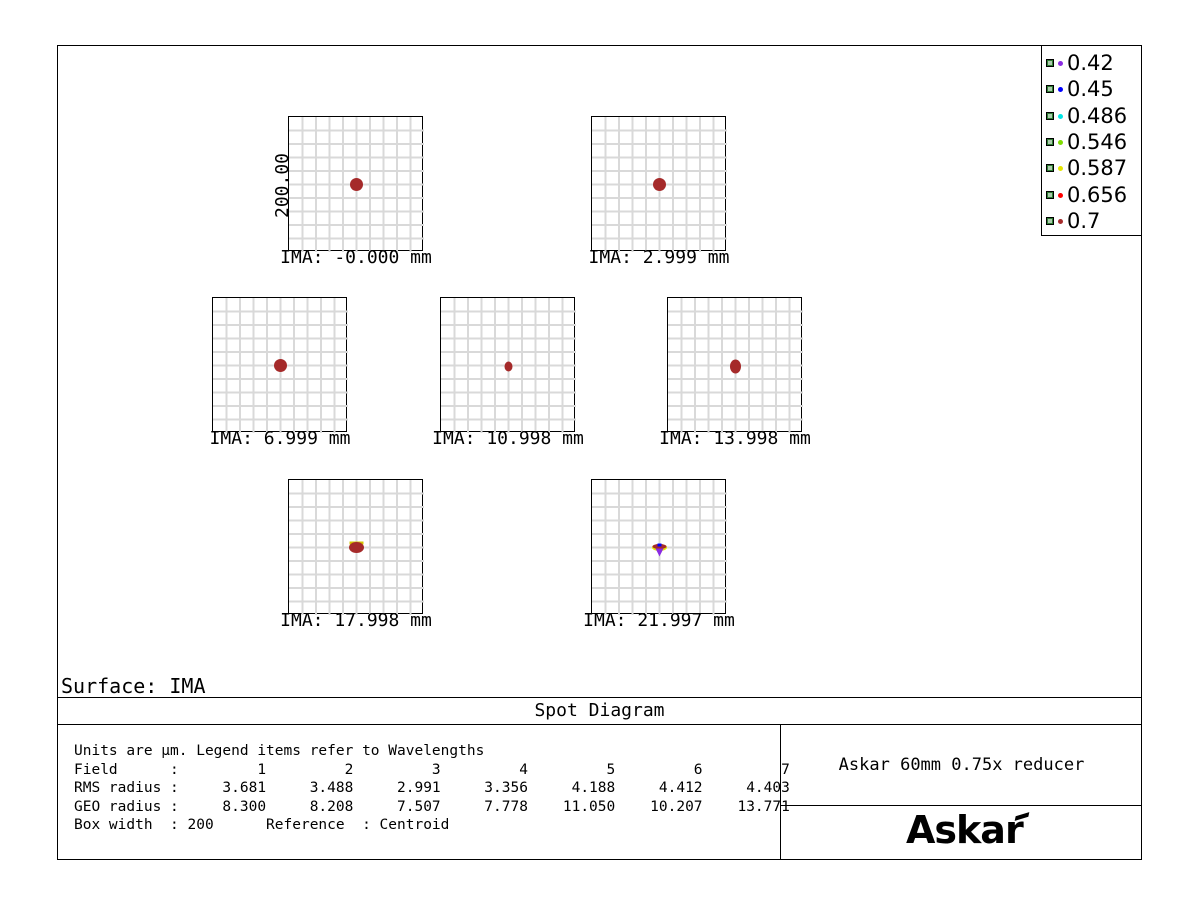 The height and width of the screenshot is (906, 1200). I want to click on askar-logo: Askar, so click(965, 830).